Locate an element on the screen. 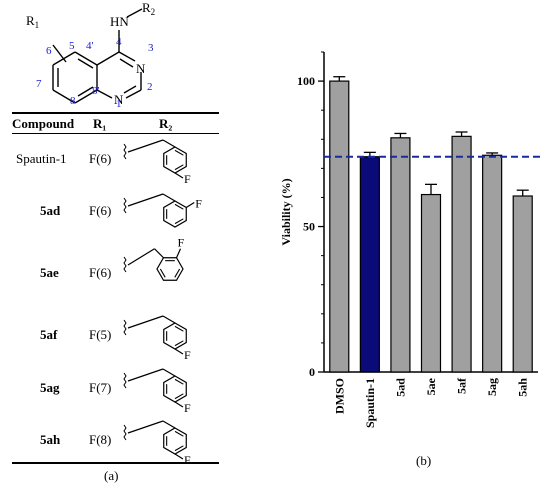 This screenshot has height=492, width=550. row-5ad-compound: 5ad is located at coordinates (50, 210).